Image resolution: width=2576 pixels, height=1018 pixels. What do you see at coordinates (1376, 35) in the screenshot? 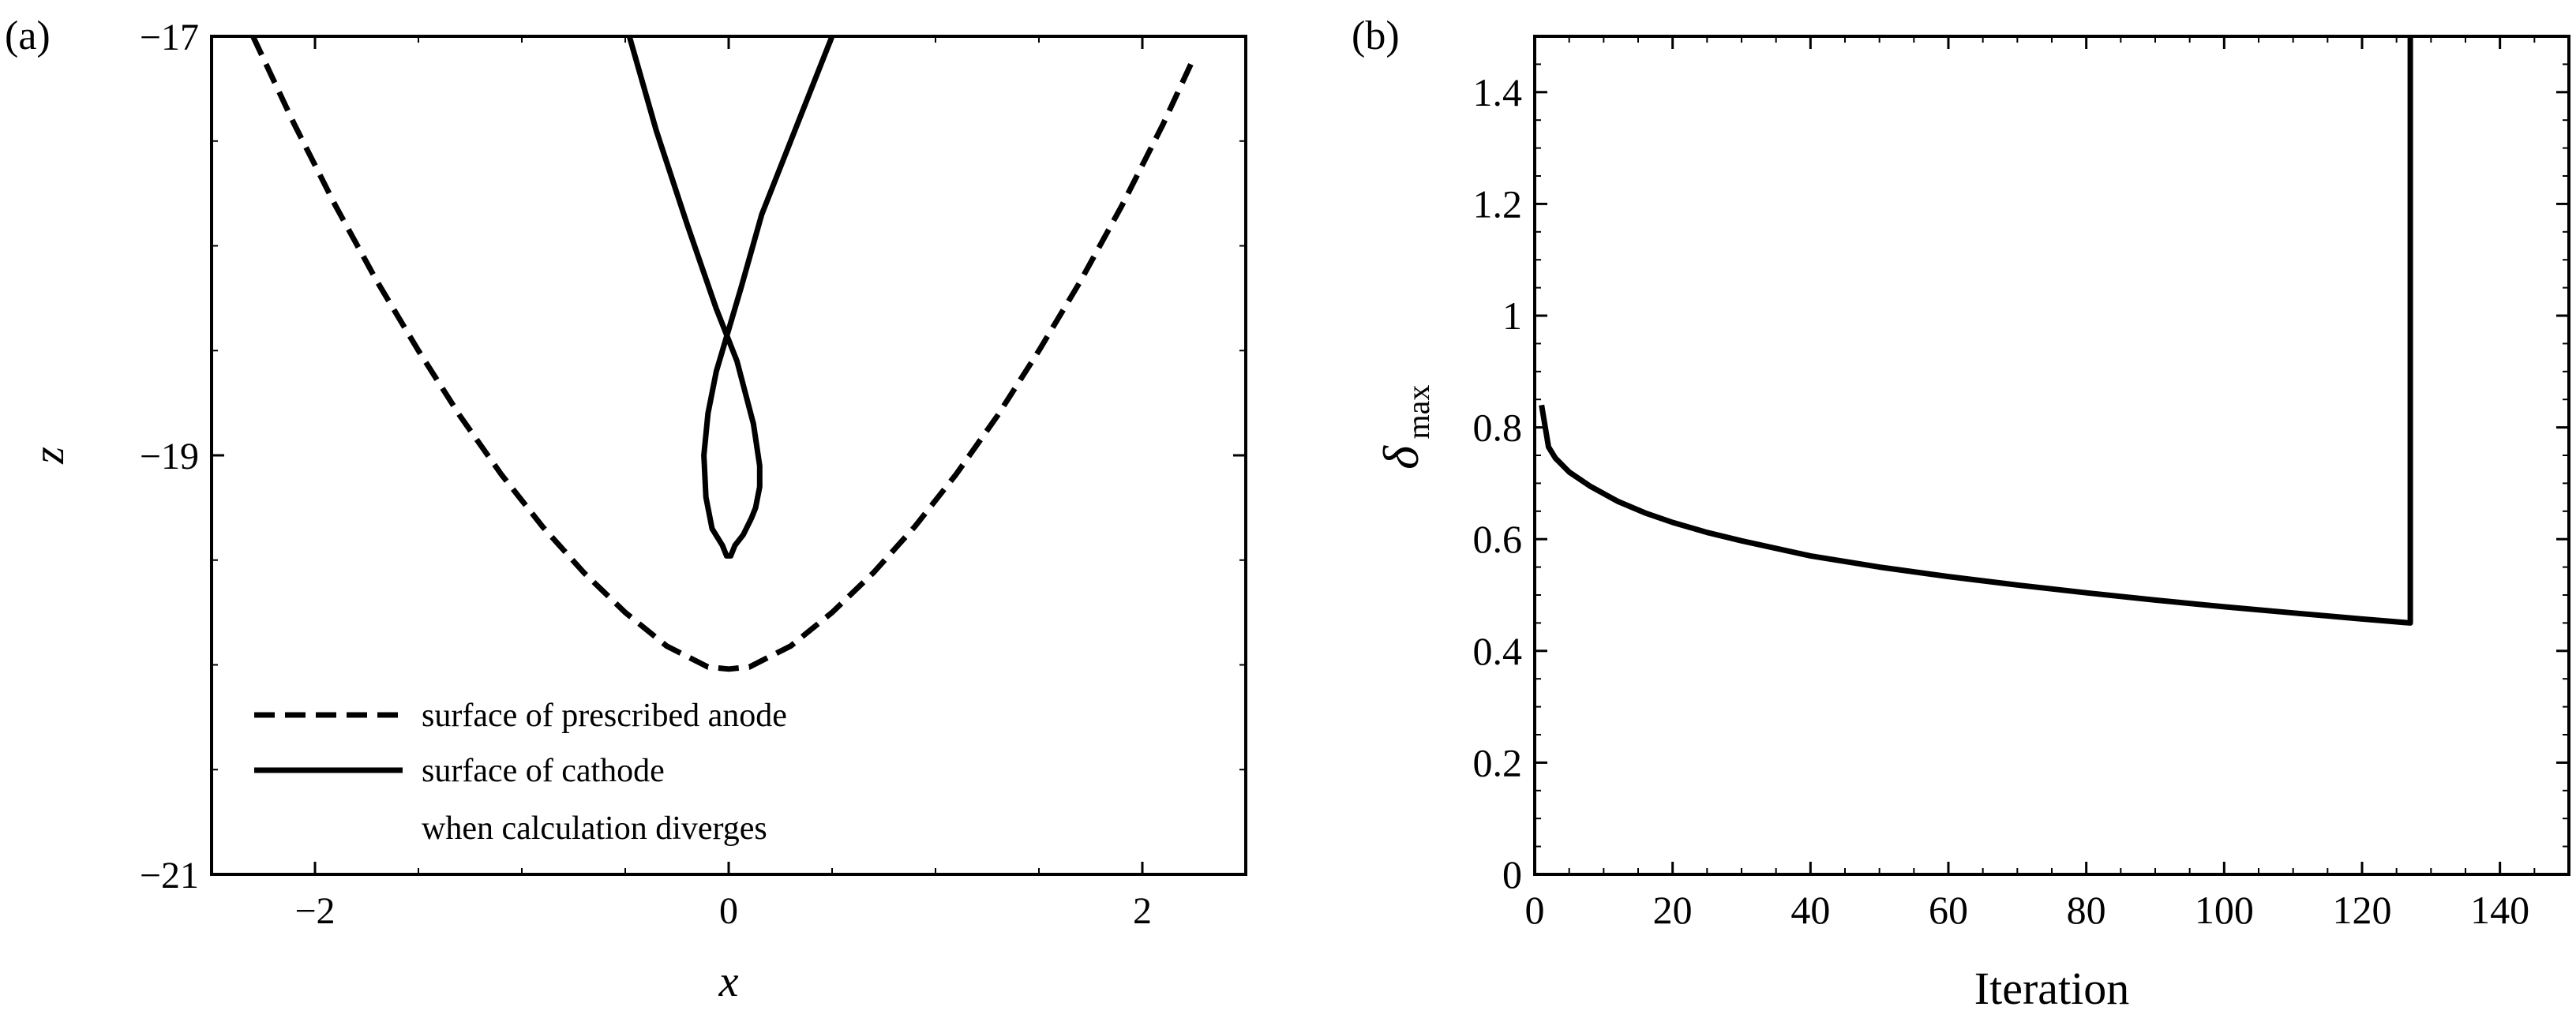
I see `panel-b-label: (b)` at bounding box center [1376, 35].